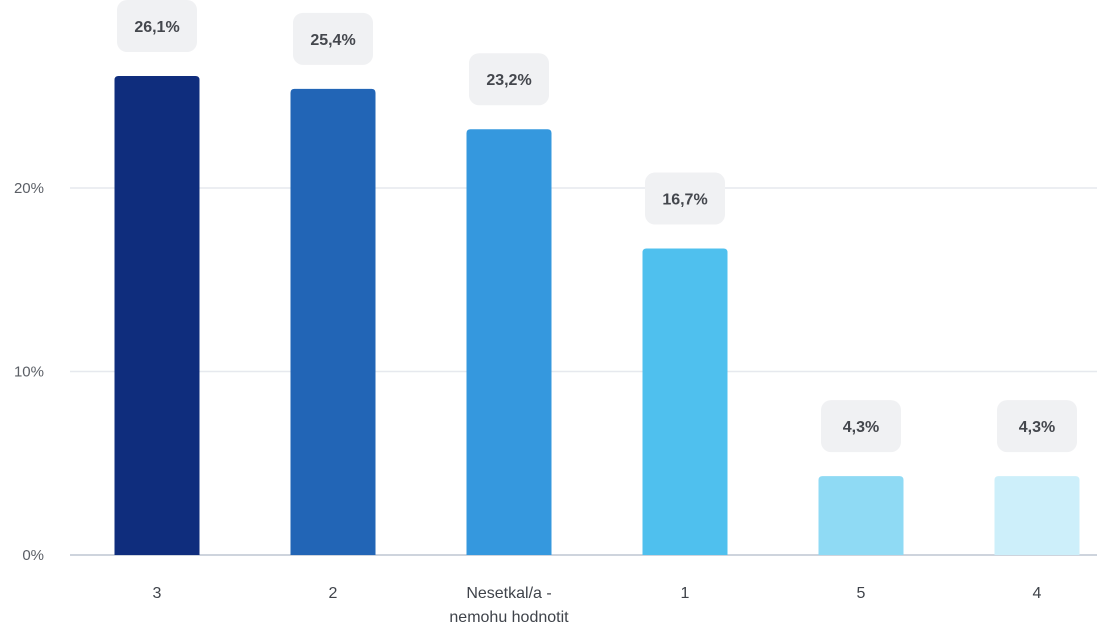 This screenshot has width=1107, height=627. I want to click on x-tick-label-line: 2, so click(333, 593).